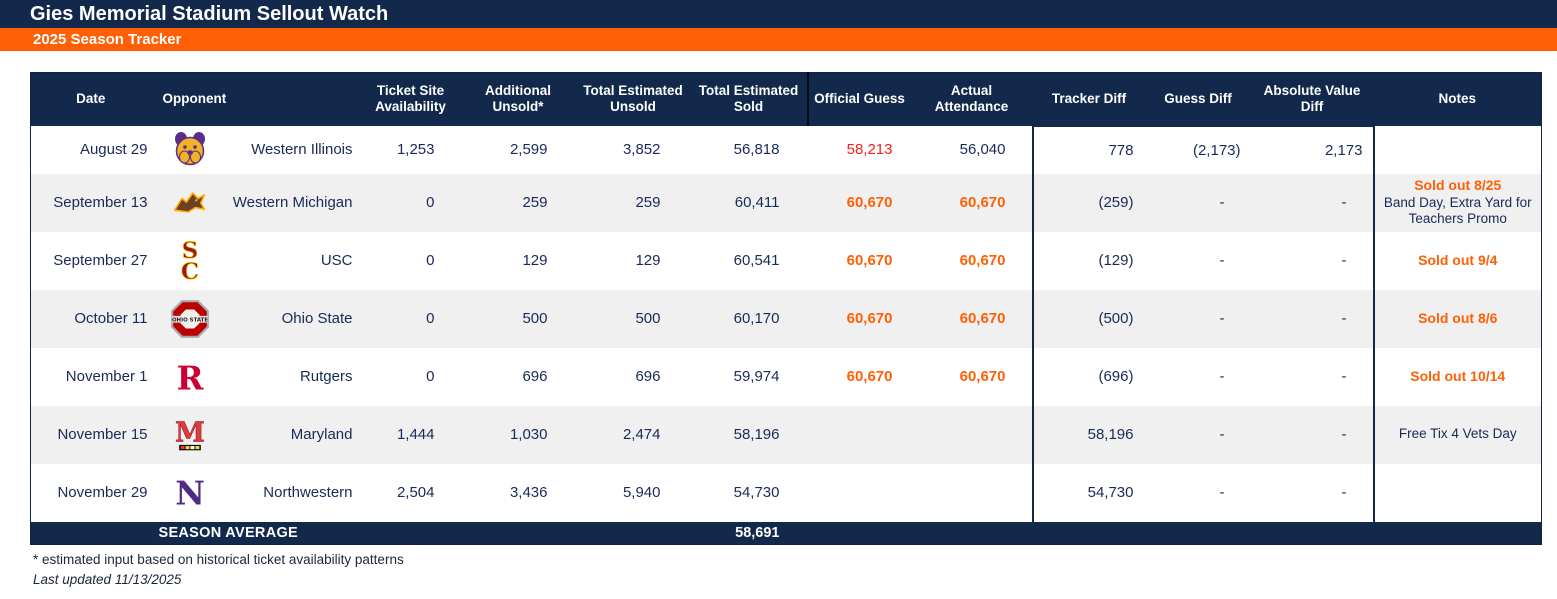 This screenshot has width=1557, height=599. I want to click on additional-unsold-cell: 696, so click(535, 376).